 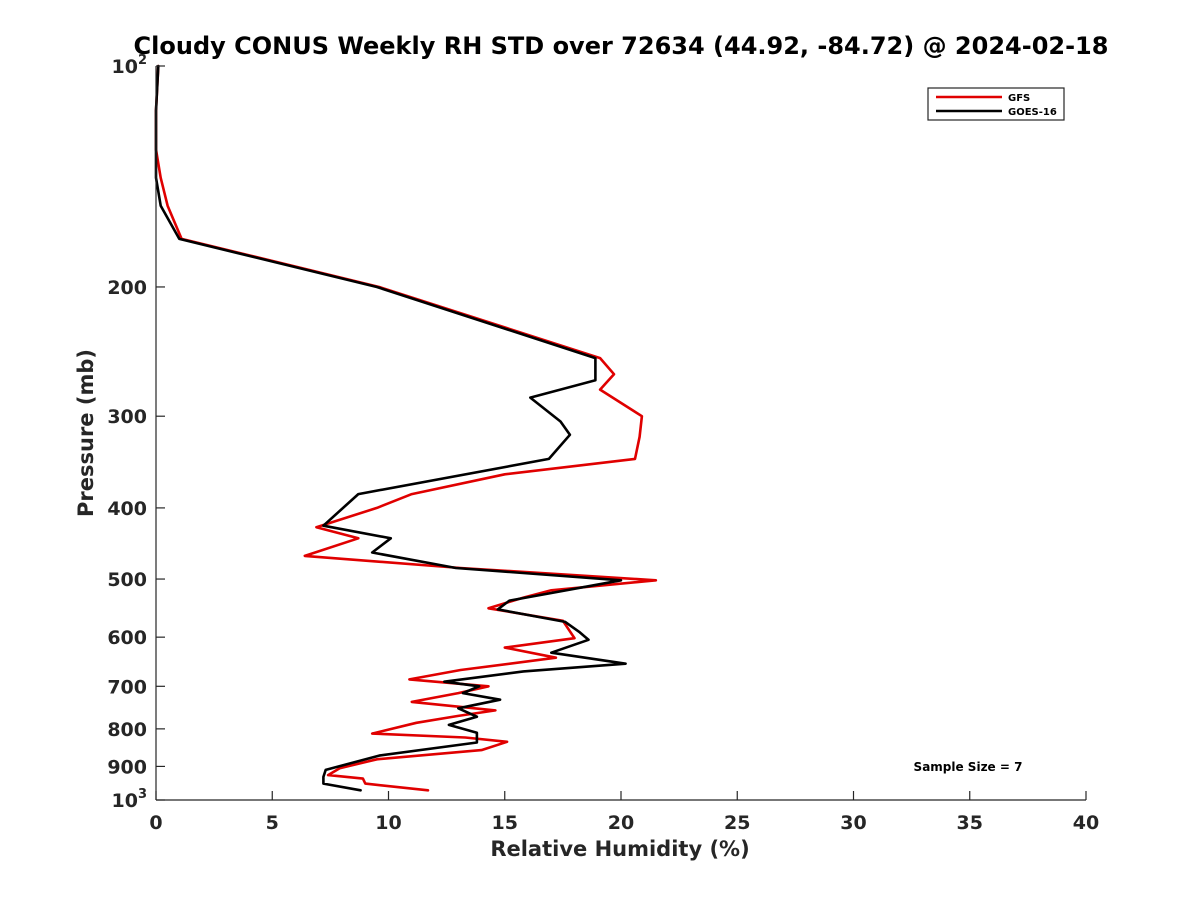 I want to click on y-tick-label: 300, so click(x=127, y=417).